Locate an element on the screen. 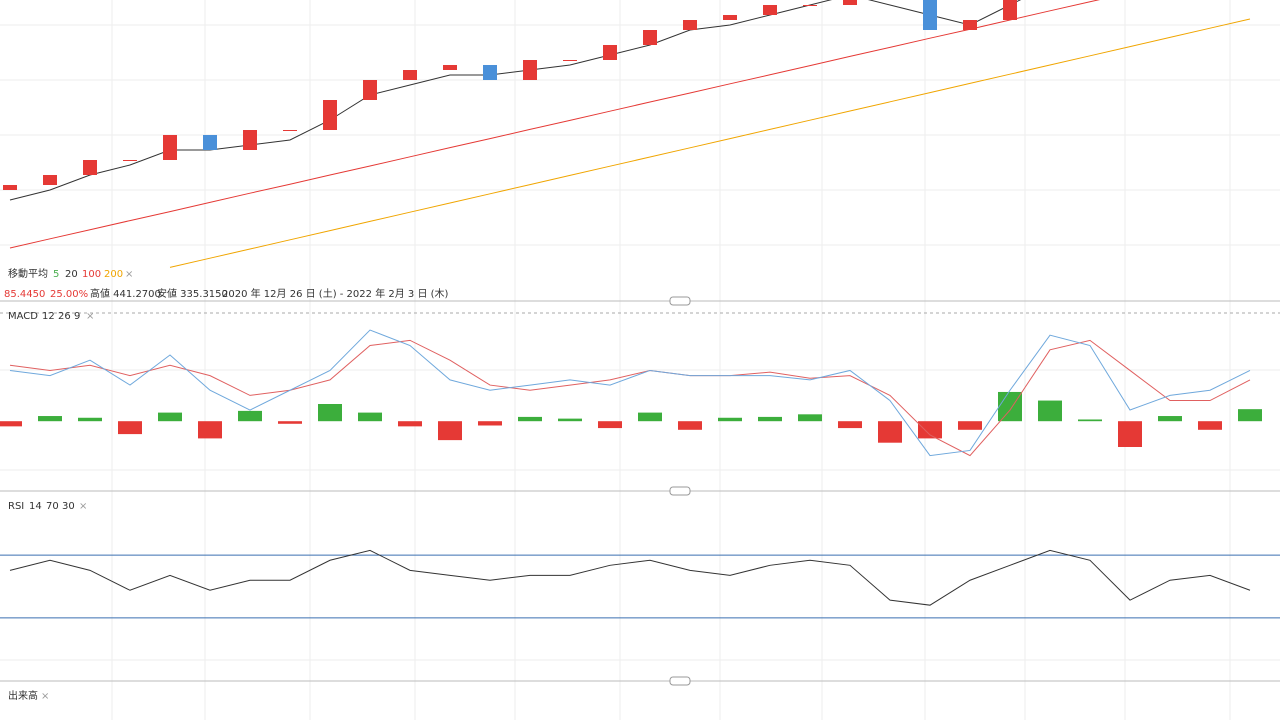 The image size is (1280, 720). rsi-param: 14 is located at coordinates (35, 506).